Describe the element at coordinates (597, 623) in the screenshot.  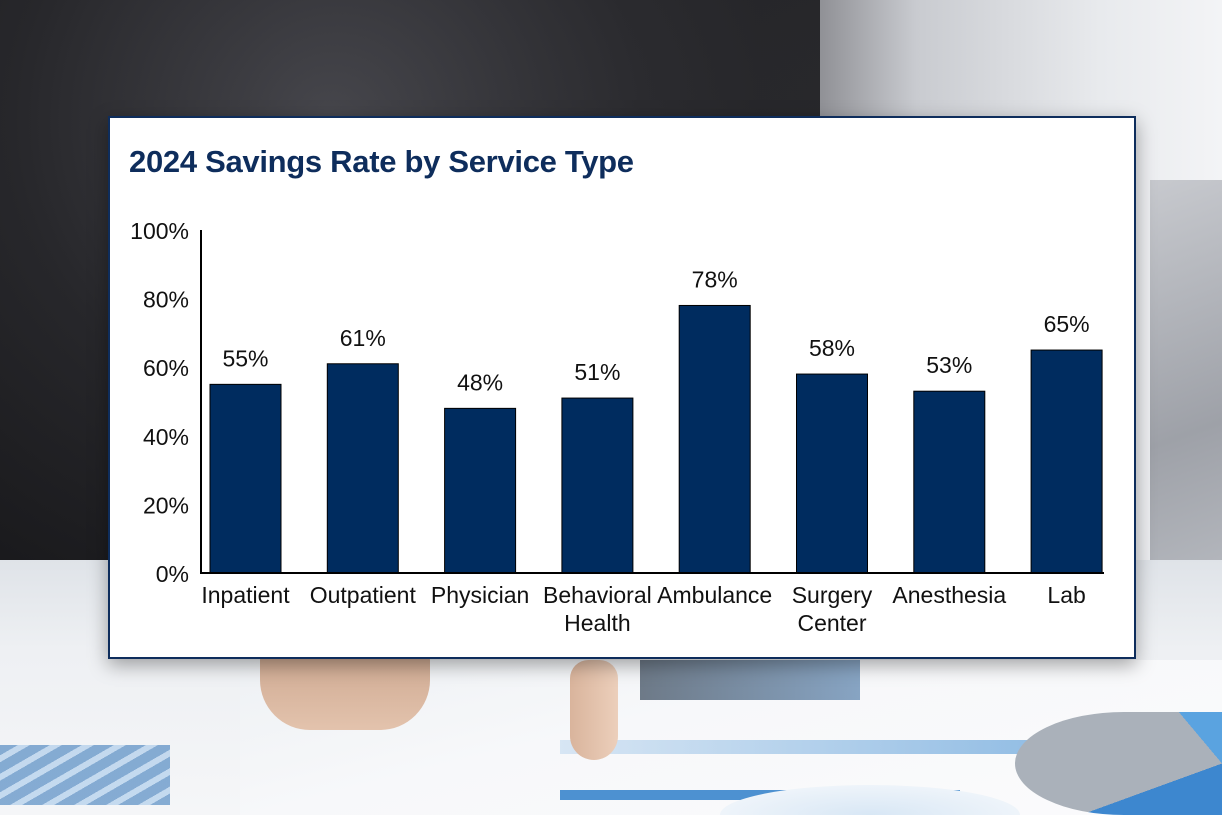
I see `x-tick-label-line: Health` at that location.